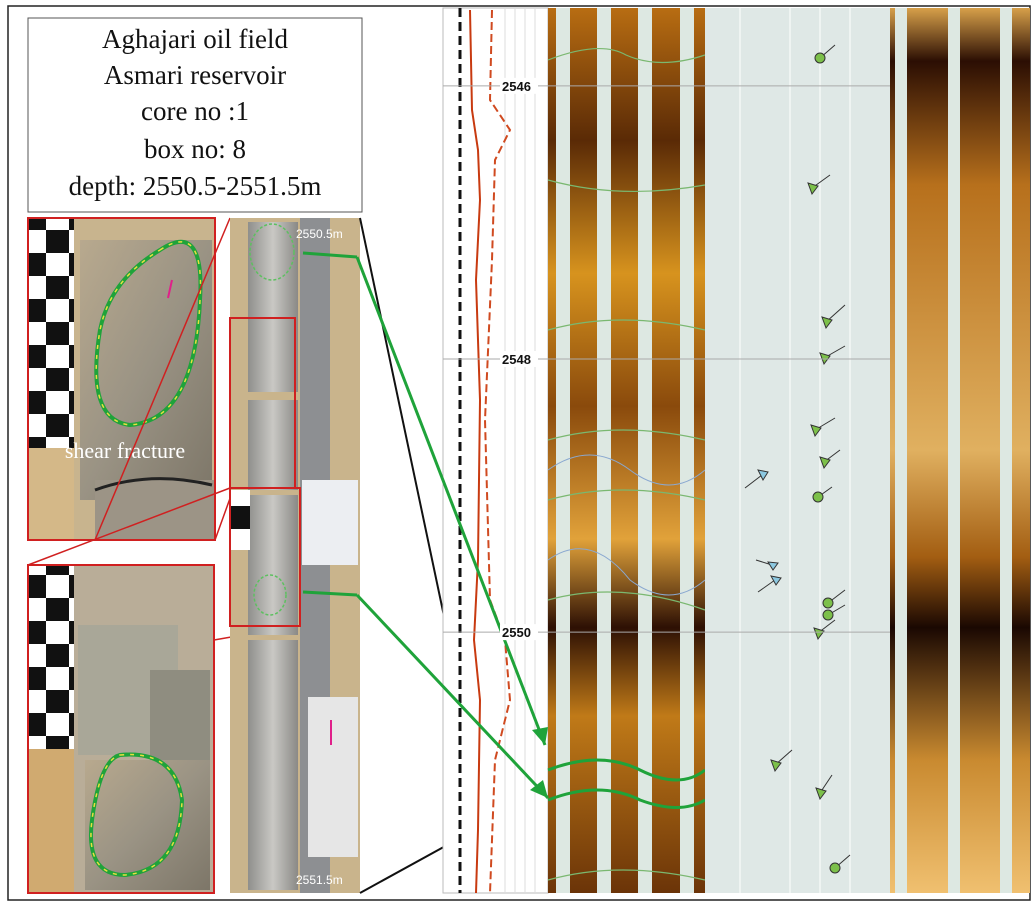 This screenshot has height=906, width=1033. I want to click on depth-label: 2546, so click(516, 86).